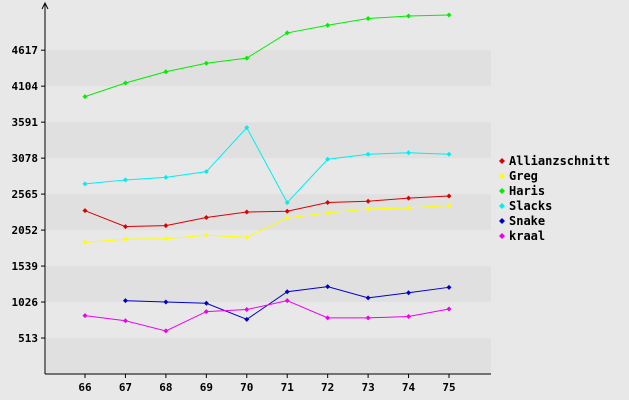 This screenshot has height=400, width=629. Describe the element at coordinates (25, 122) in the screenshot. I see `y-tick-label: 3591` at that location.